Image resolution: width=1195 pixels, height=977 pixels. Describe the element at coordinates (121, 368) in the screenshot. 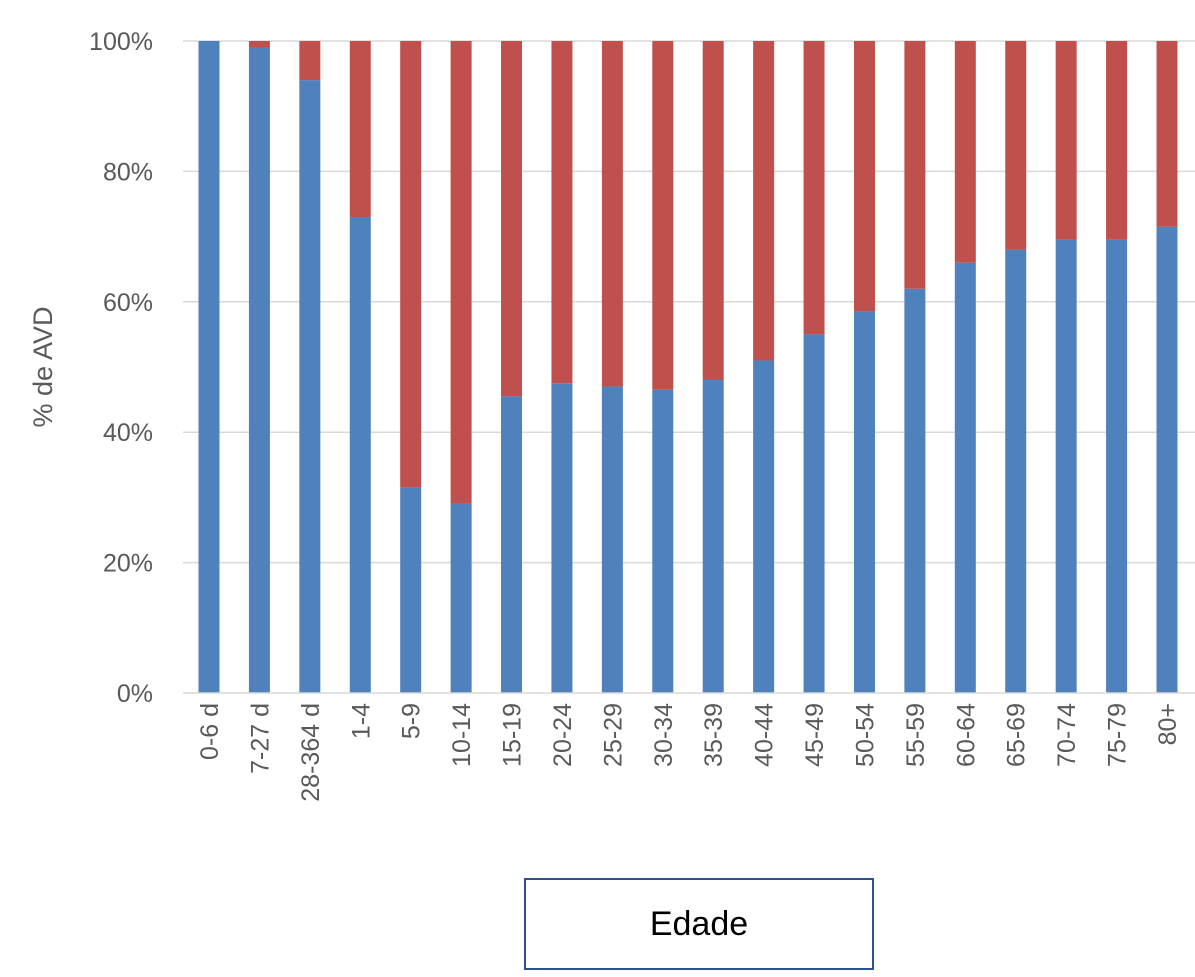

I see `y-tick-labels: 0% 20% 40% 60% 80% 100%` at that location.